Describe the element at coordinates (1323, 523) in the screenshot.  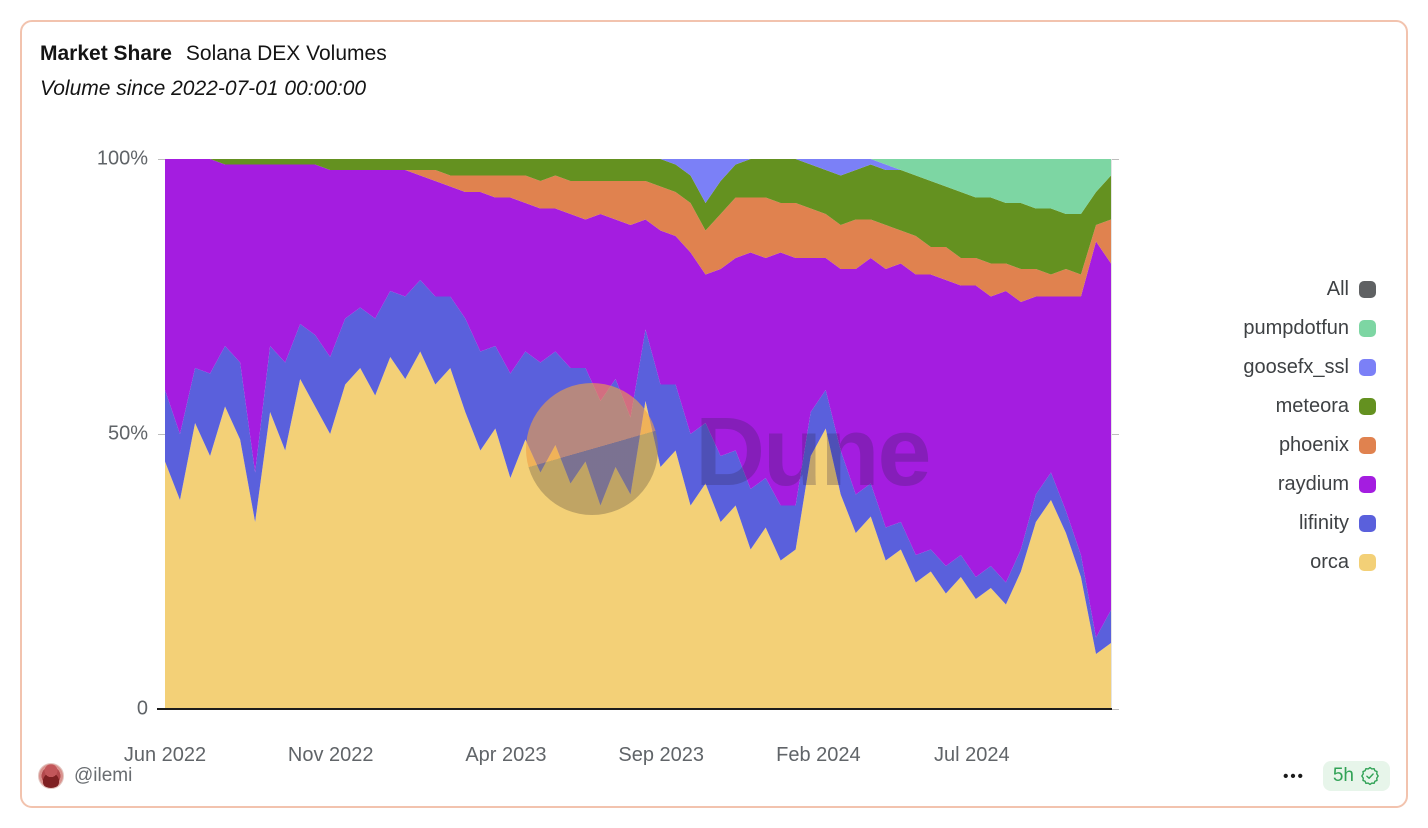
I see `legend-item-label: lifinity` at that location.